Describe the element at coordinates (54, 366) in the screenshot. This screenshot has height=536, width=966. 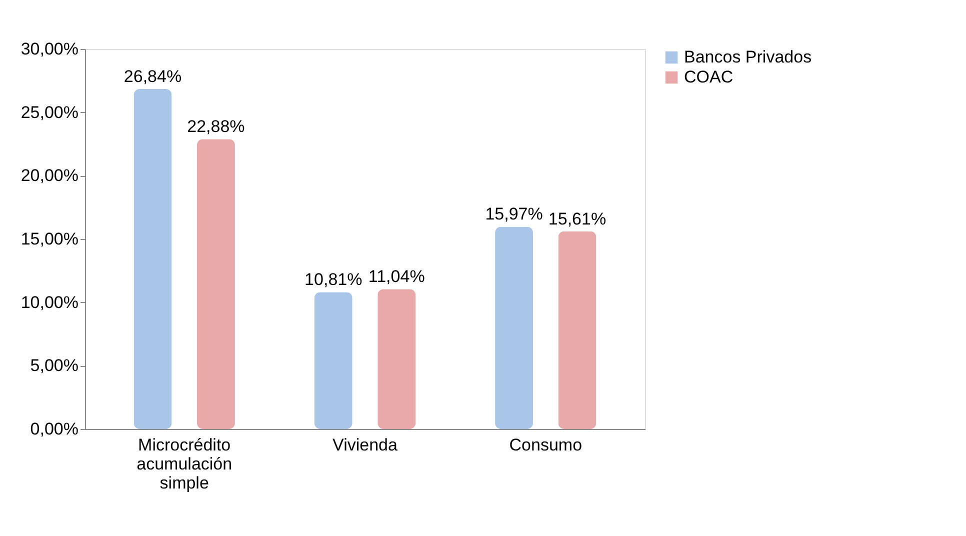
I see `y-tick-label: 5,00%` at that location.